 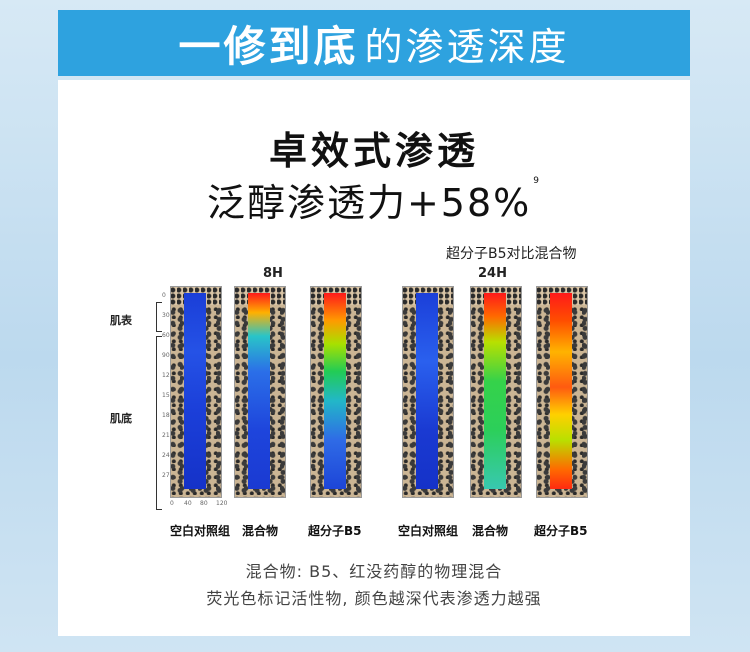 What do you see at coordinates (166, 355) in the screenshot?
I see `y-tick: 90` at bounding box center [166, 355].